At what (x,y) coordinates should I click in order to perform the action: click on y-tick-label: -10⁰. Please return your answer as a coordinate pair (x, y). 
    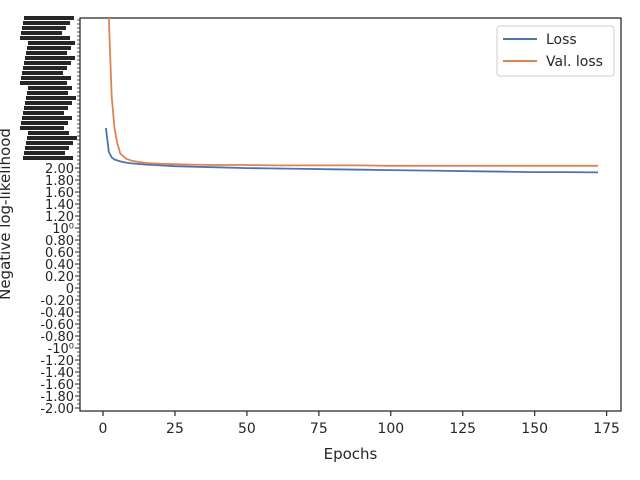
    Looking at the image, I should click on (61, 349).